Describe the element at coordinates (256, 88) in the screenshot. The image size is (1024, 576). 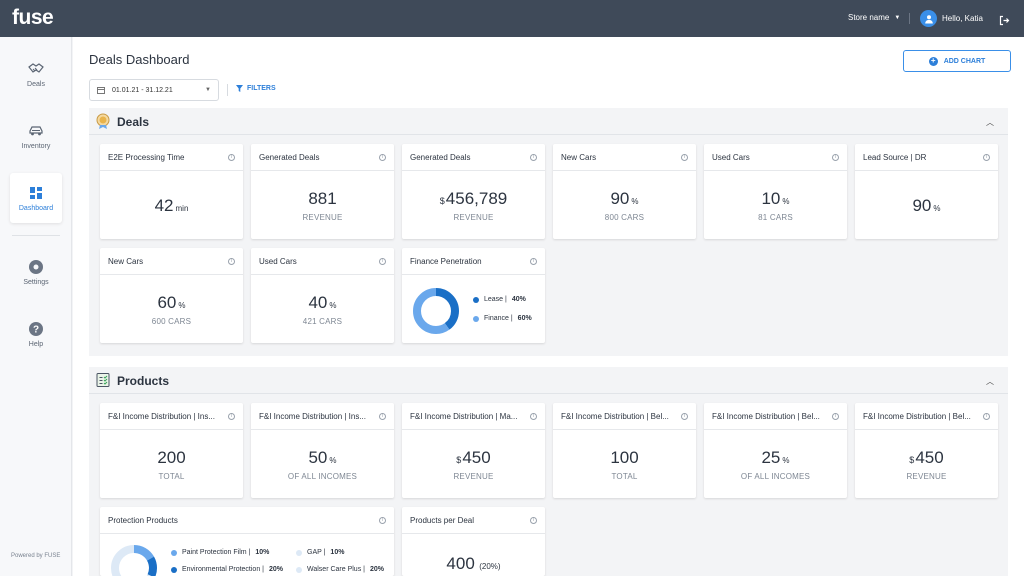
I see `filters-button: FILTERS` at that location.